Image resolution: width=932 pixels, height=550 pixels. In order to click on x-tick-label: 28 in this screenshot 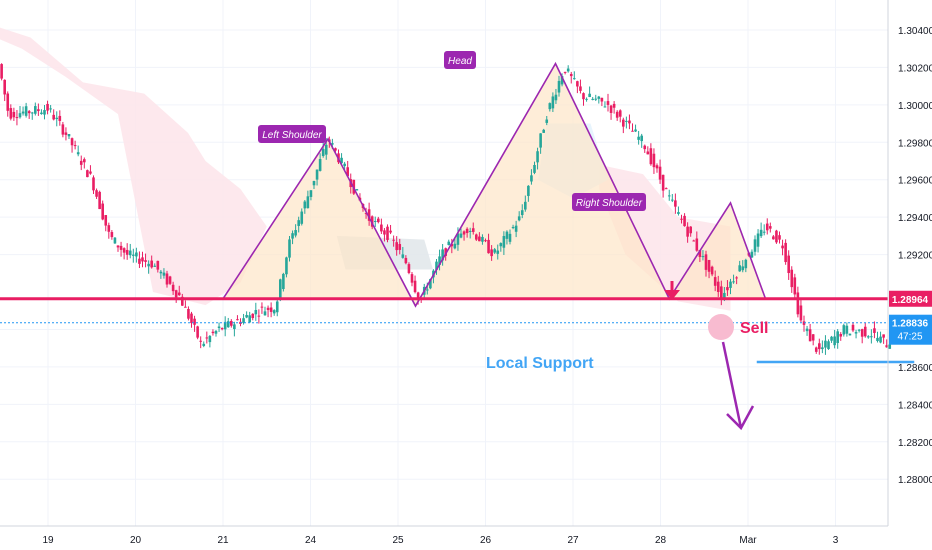, I will do `click(661, 540)`.